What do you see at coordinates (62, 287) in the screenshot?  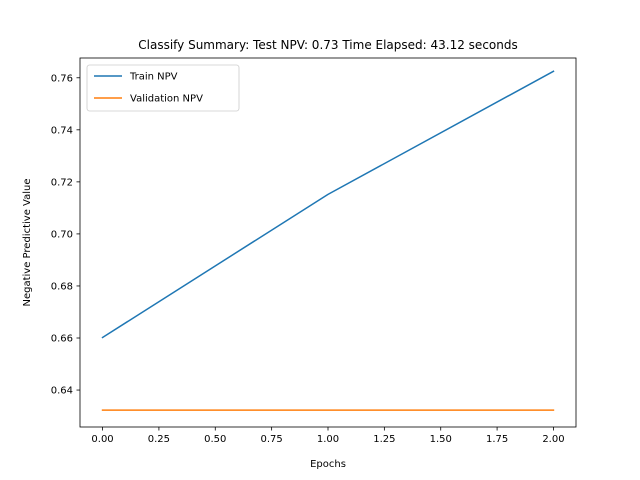 I see `y-tick-label: 0.68` at bounding box center [62, 287].